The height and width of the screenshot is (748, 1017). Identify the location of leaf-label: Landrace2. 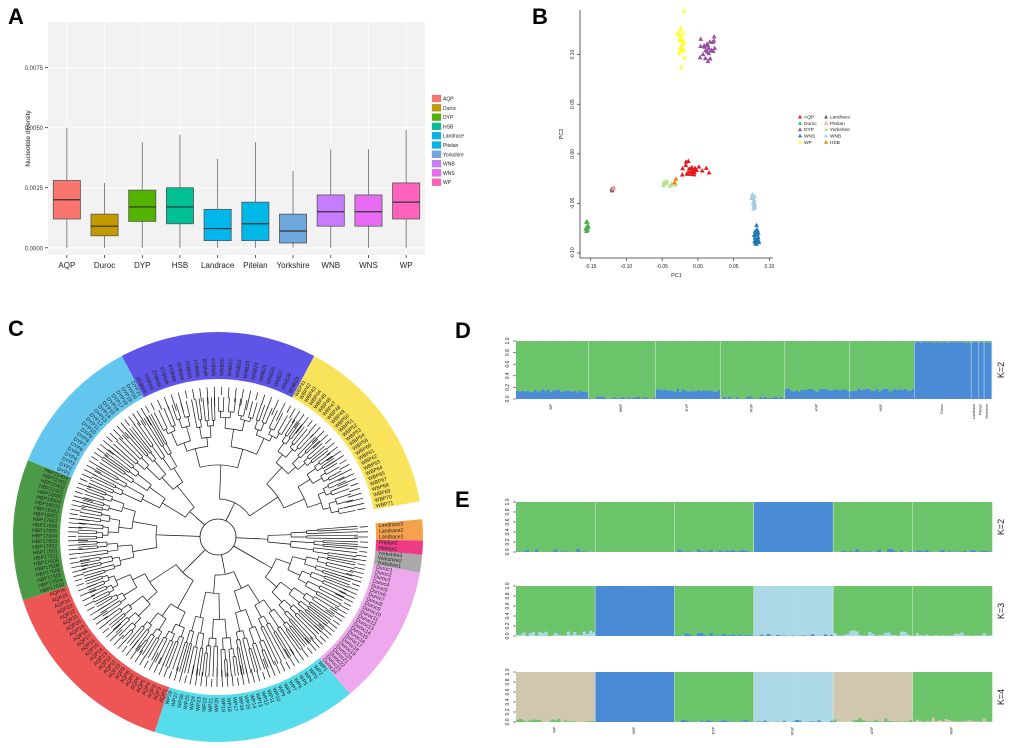
(391, 531).